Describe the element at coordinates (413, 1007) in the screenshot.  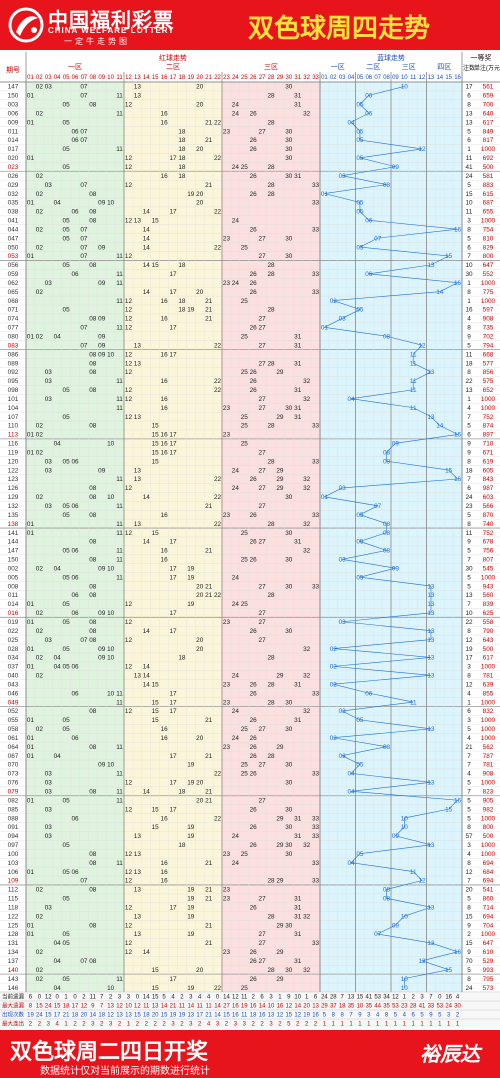
I see `stats-blue-value: 28` at that location.